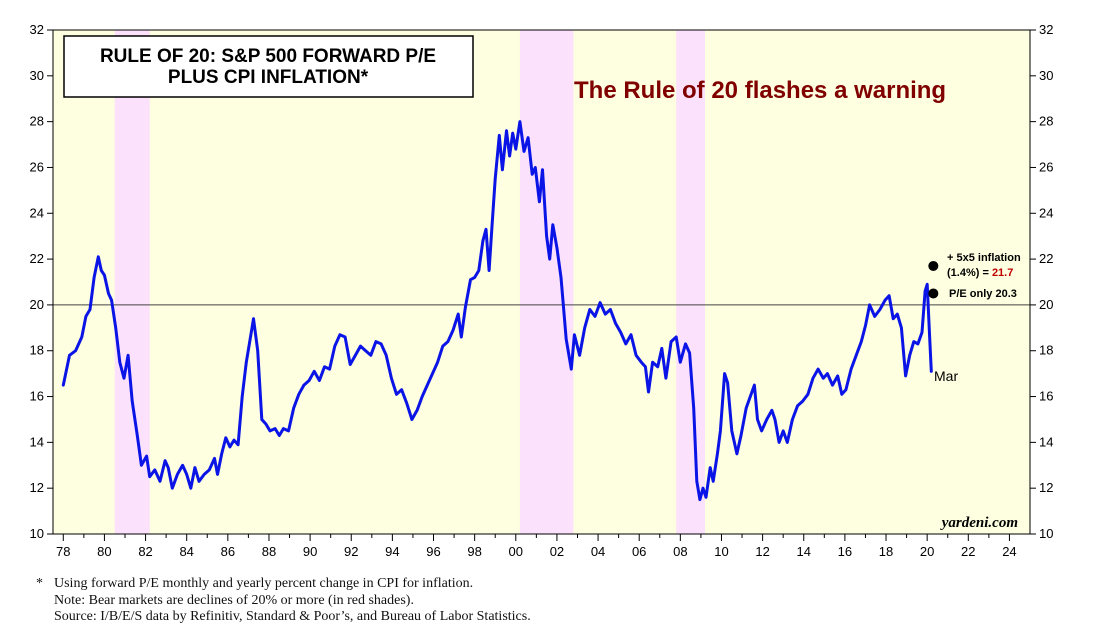  What do you see at coordinates (37, 533) in the screenshot?
I see `y-tick-label-left: 10` at bounding box center [37, 533].